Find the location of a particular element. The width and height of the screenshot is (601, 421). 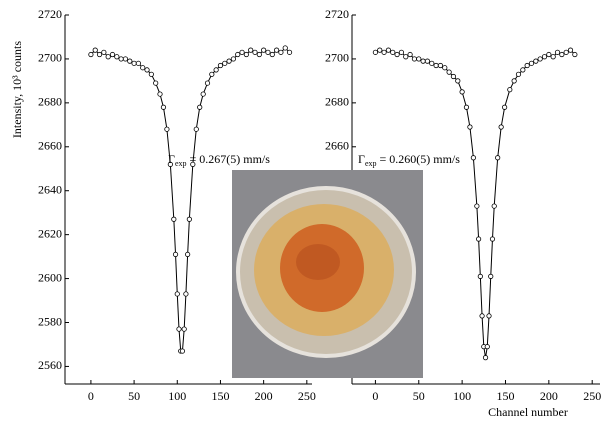

x-tick-label: 0 is located at coordinates (375, 396).